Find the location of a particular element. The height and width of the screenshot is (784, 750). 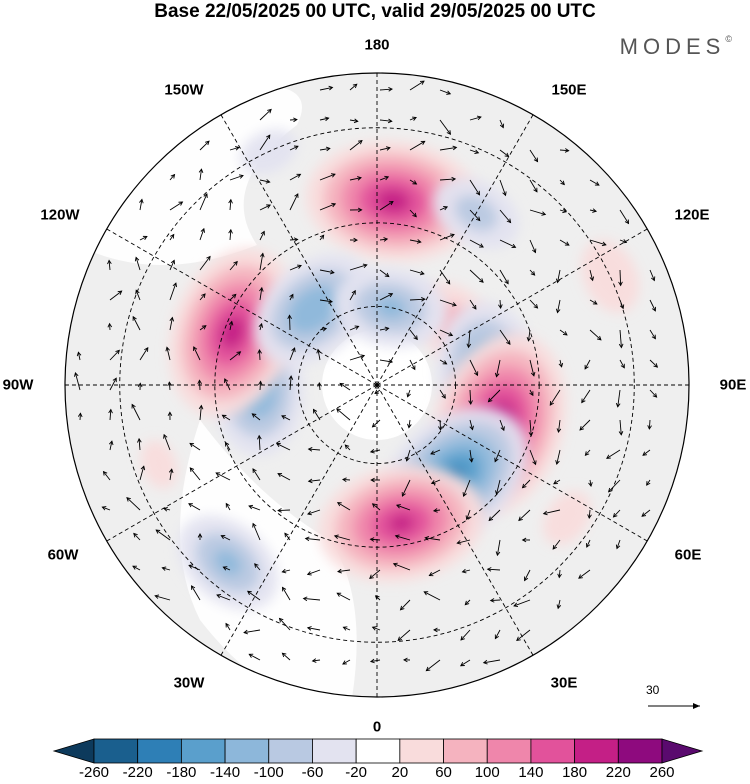

lon-label-120e: 120E is located at coordinates (691, 215).